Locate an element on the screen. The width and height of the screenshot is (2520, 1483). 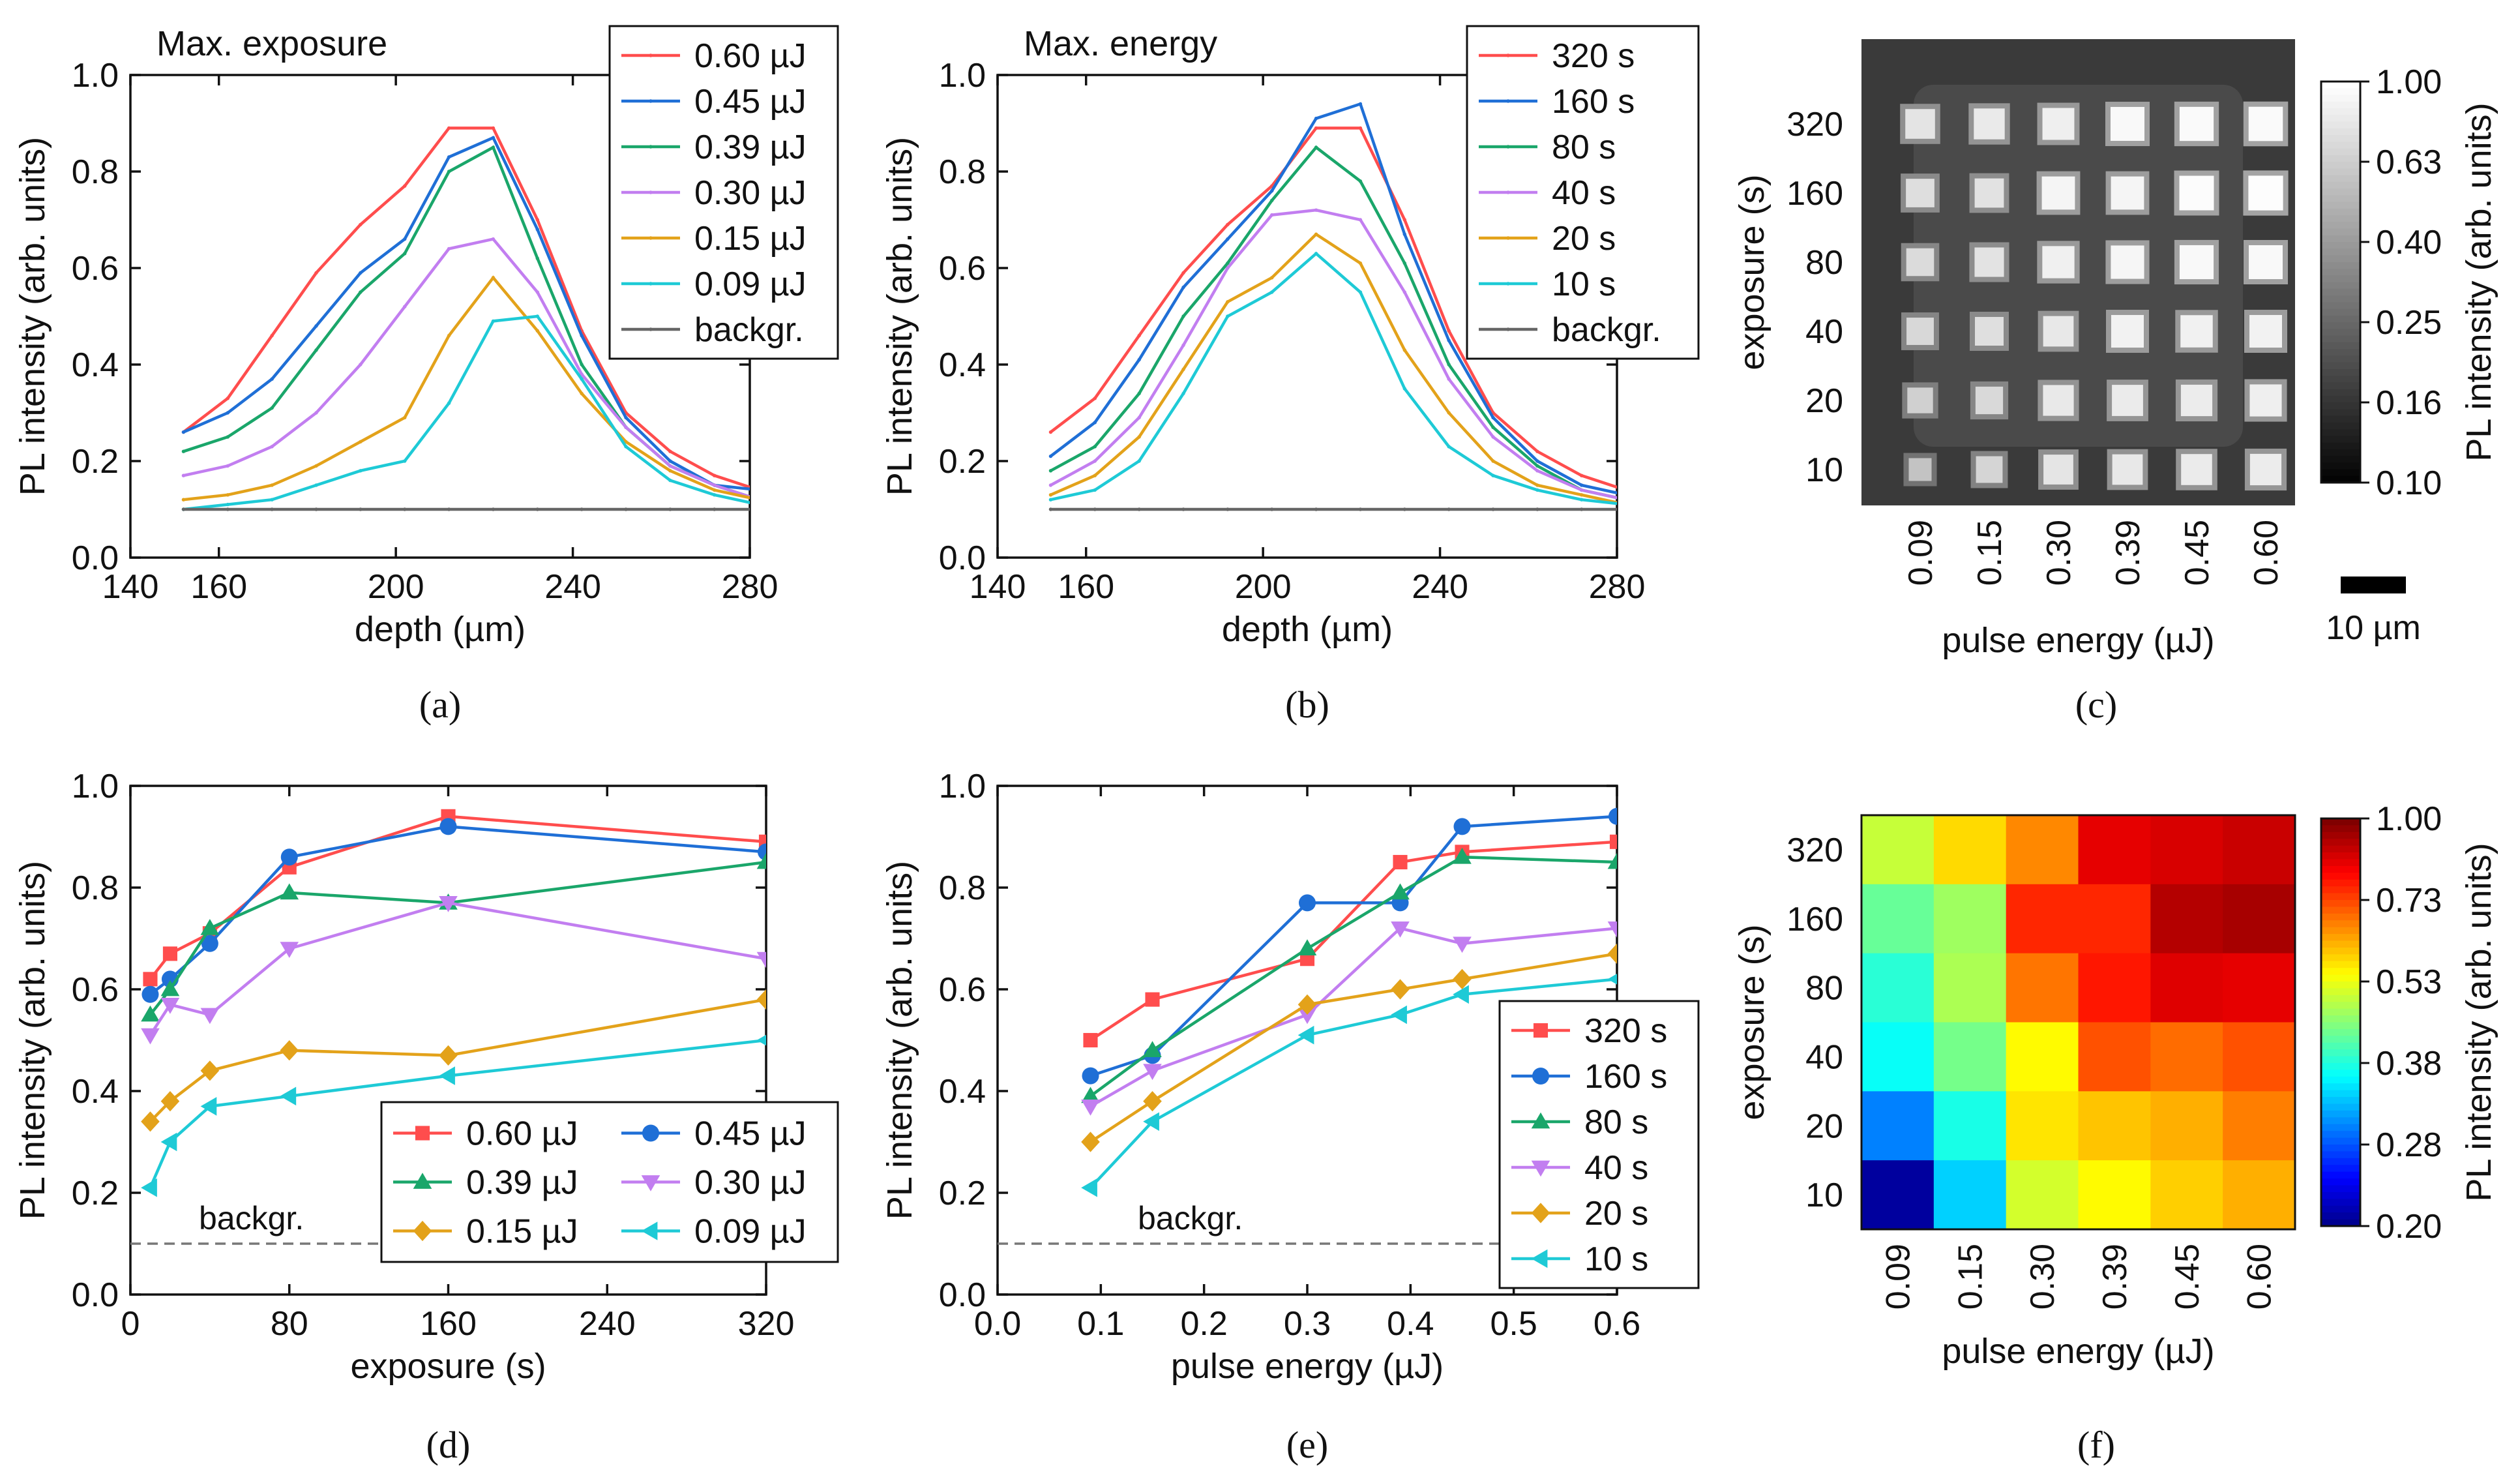
series-0-15-J is located at coordinates (453, 1060).